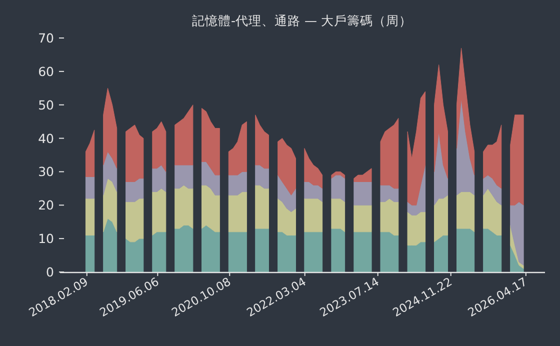 Image resolution: width=560 pixels, height=346 pixels. What do you see at coordinates (46, 172) in the screenshot?
I see `y-tick-label: 30` at bounding box center [46, 172].